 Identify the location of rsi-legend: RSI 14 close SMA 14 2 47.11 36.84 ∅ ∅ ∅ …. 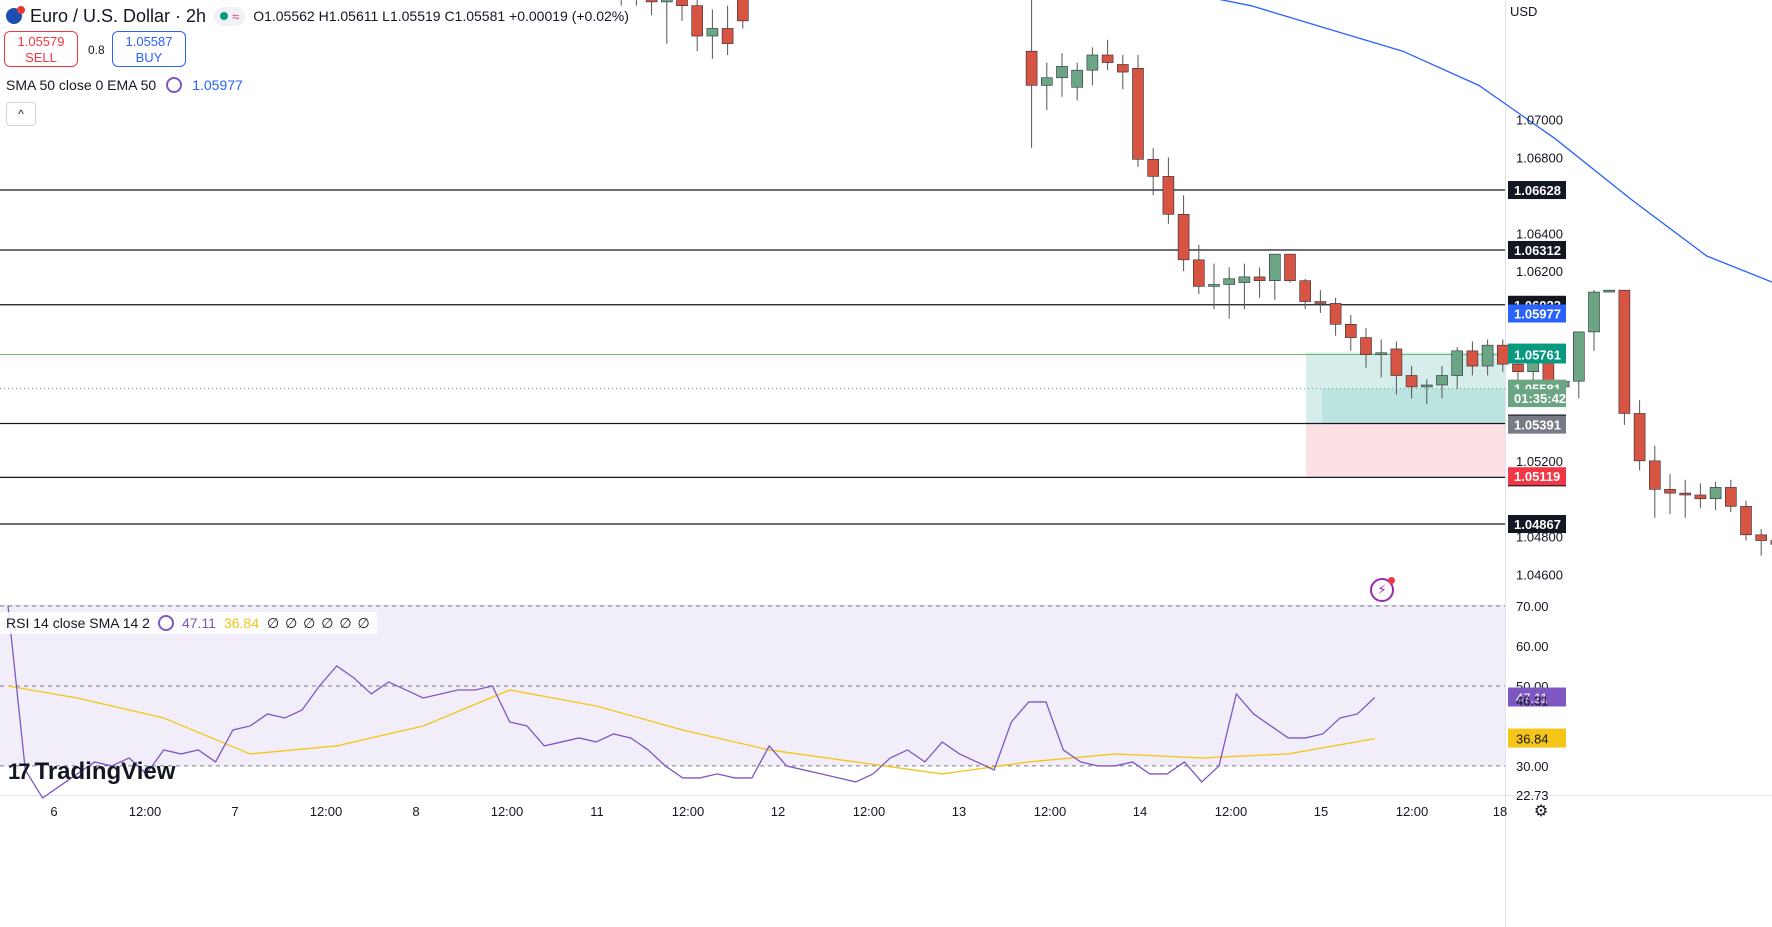
(188, 623).